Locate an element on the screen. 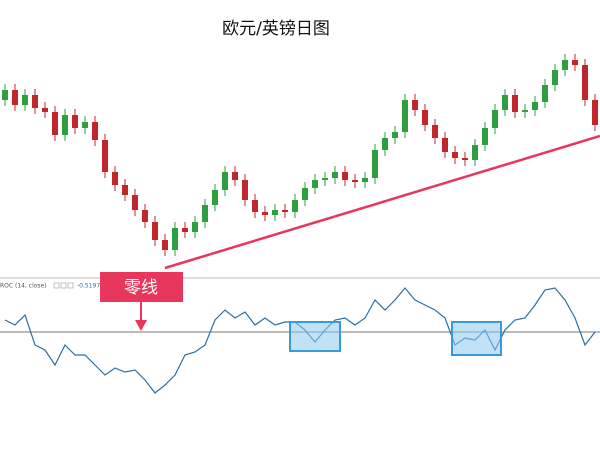  annotation-text: 零线 is located at coordinates (141, 288).